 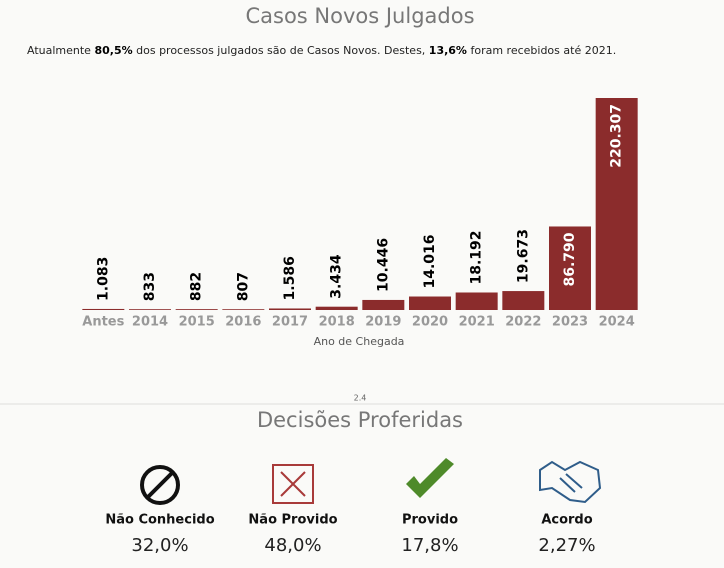 I want to click on icon-nao-provido, so click(x=293, y=484).